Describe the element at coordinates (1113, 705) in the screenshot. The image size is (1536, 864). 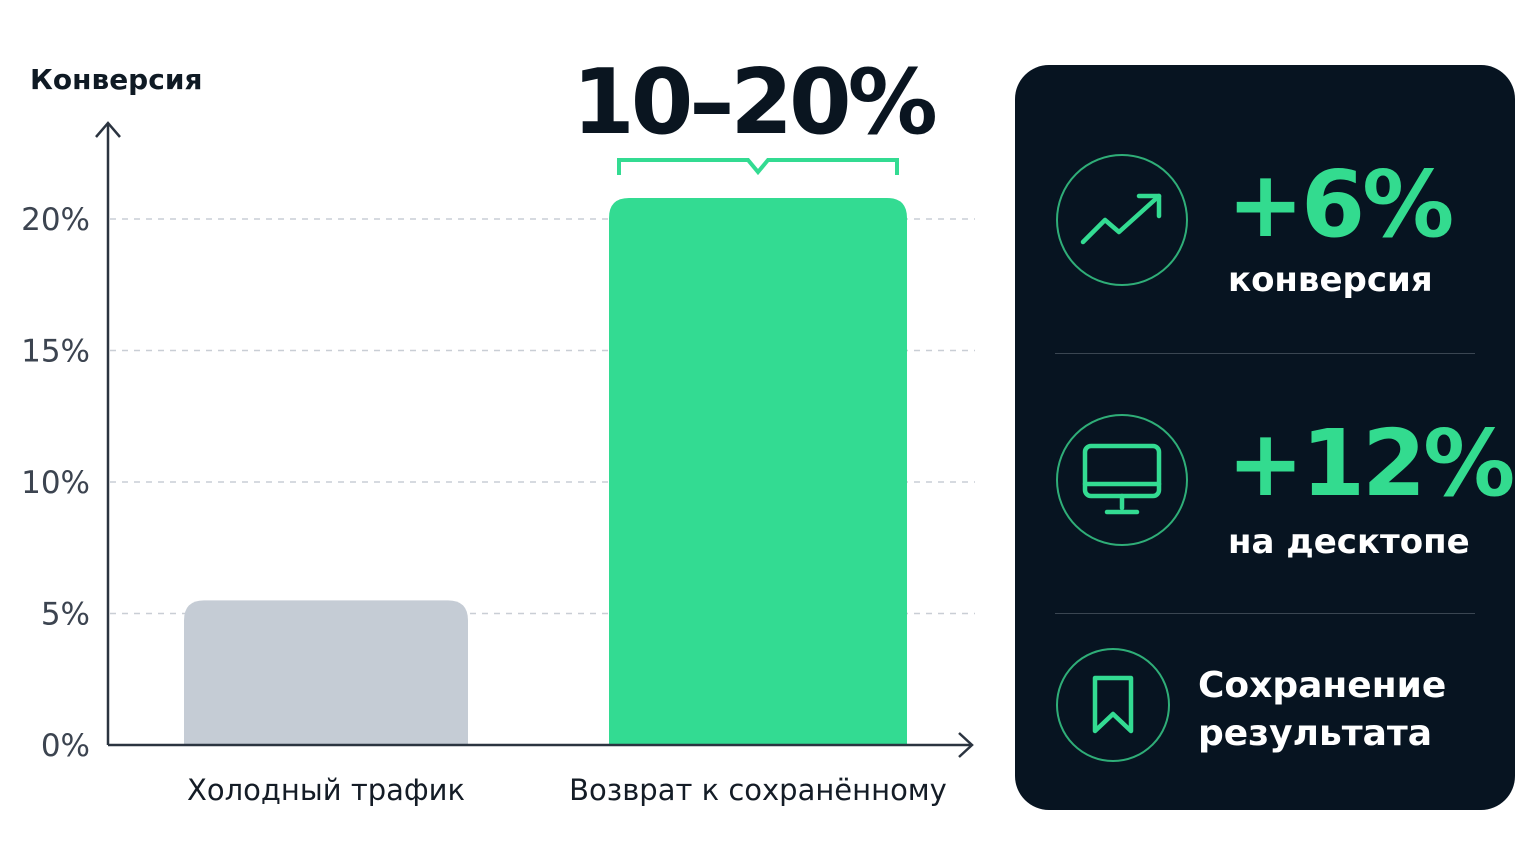
I see `bookmark-icon` at that location.